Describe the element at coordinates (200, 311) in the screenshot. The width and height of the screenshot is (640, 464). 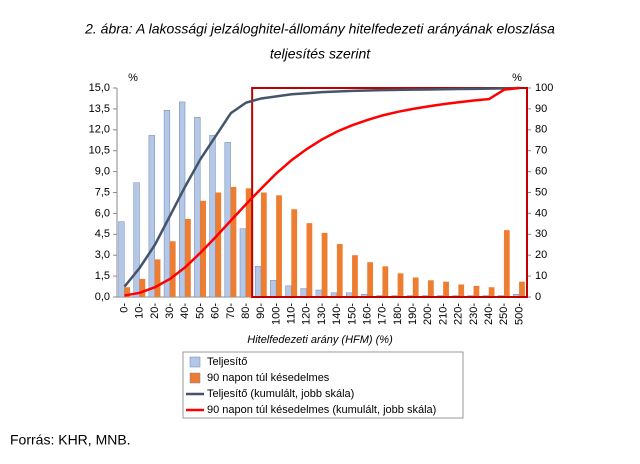
I see `x-tick-label: 50-` at that location.